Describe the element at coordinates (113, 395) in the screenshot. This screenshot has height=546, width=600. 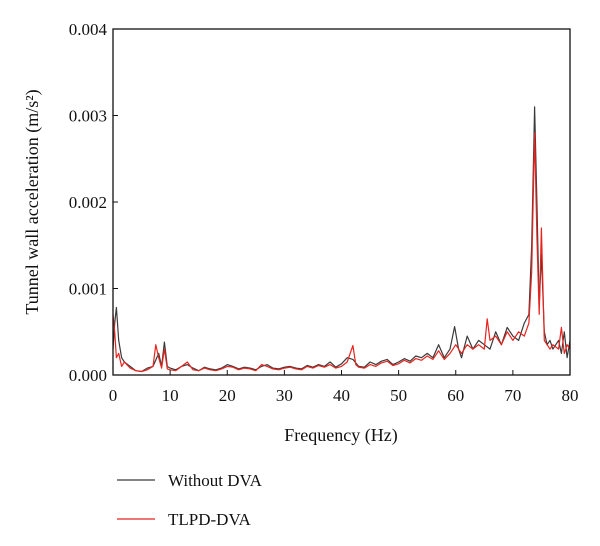
I see `x-tick-label: 0` at that location.